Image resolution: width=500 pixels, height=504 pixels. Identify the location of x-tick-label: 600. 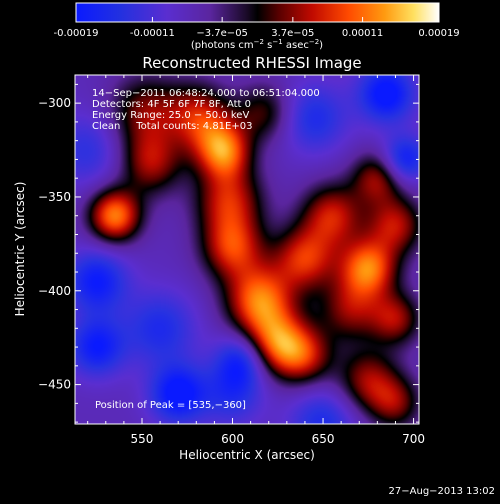
(232, 439).